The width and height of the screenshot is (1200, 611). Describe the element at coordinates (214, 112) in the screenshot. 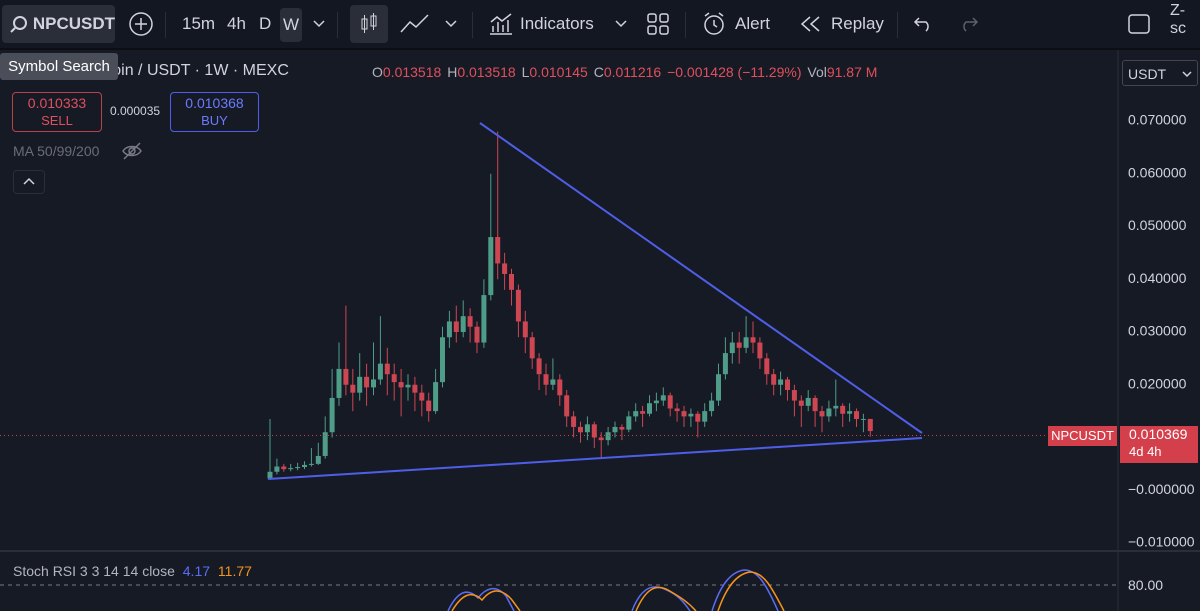

I see `buy-button: 0.010368 BUY` at that location.